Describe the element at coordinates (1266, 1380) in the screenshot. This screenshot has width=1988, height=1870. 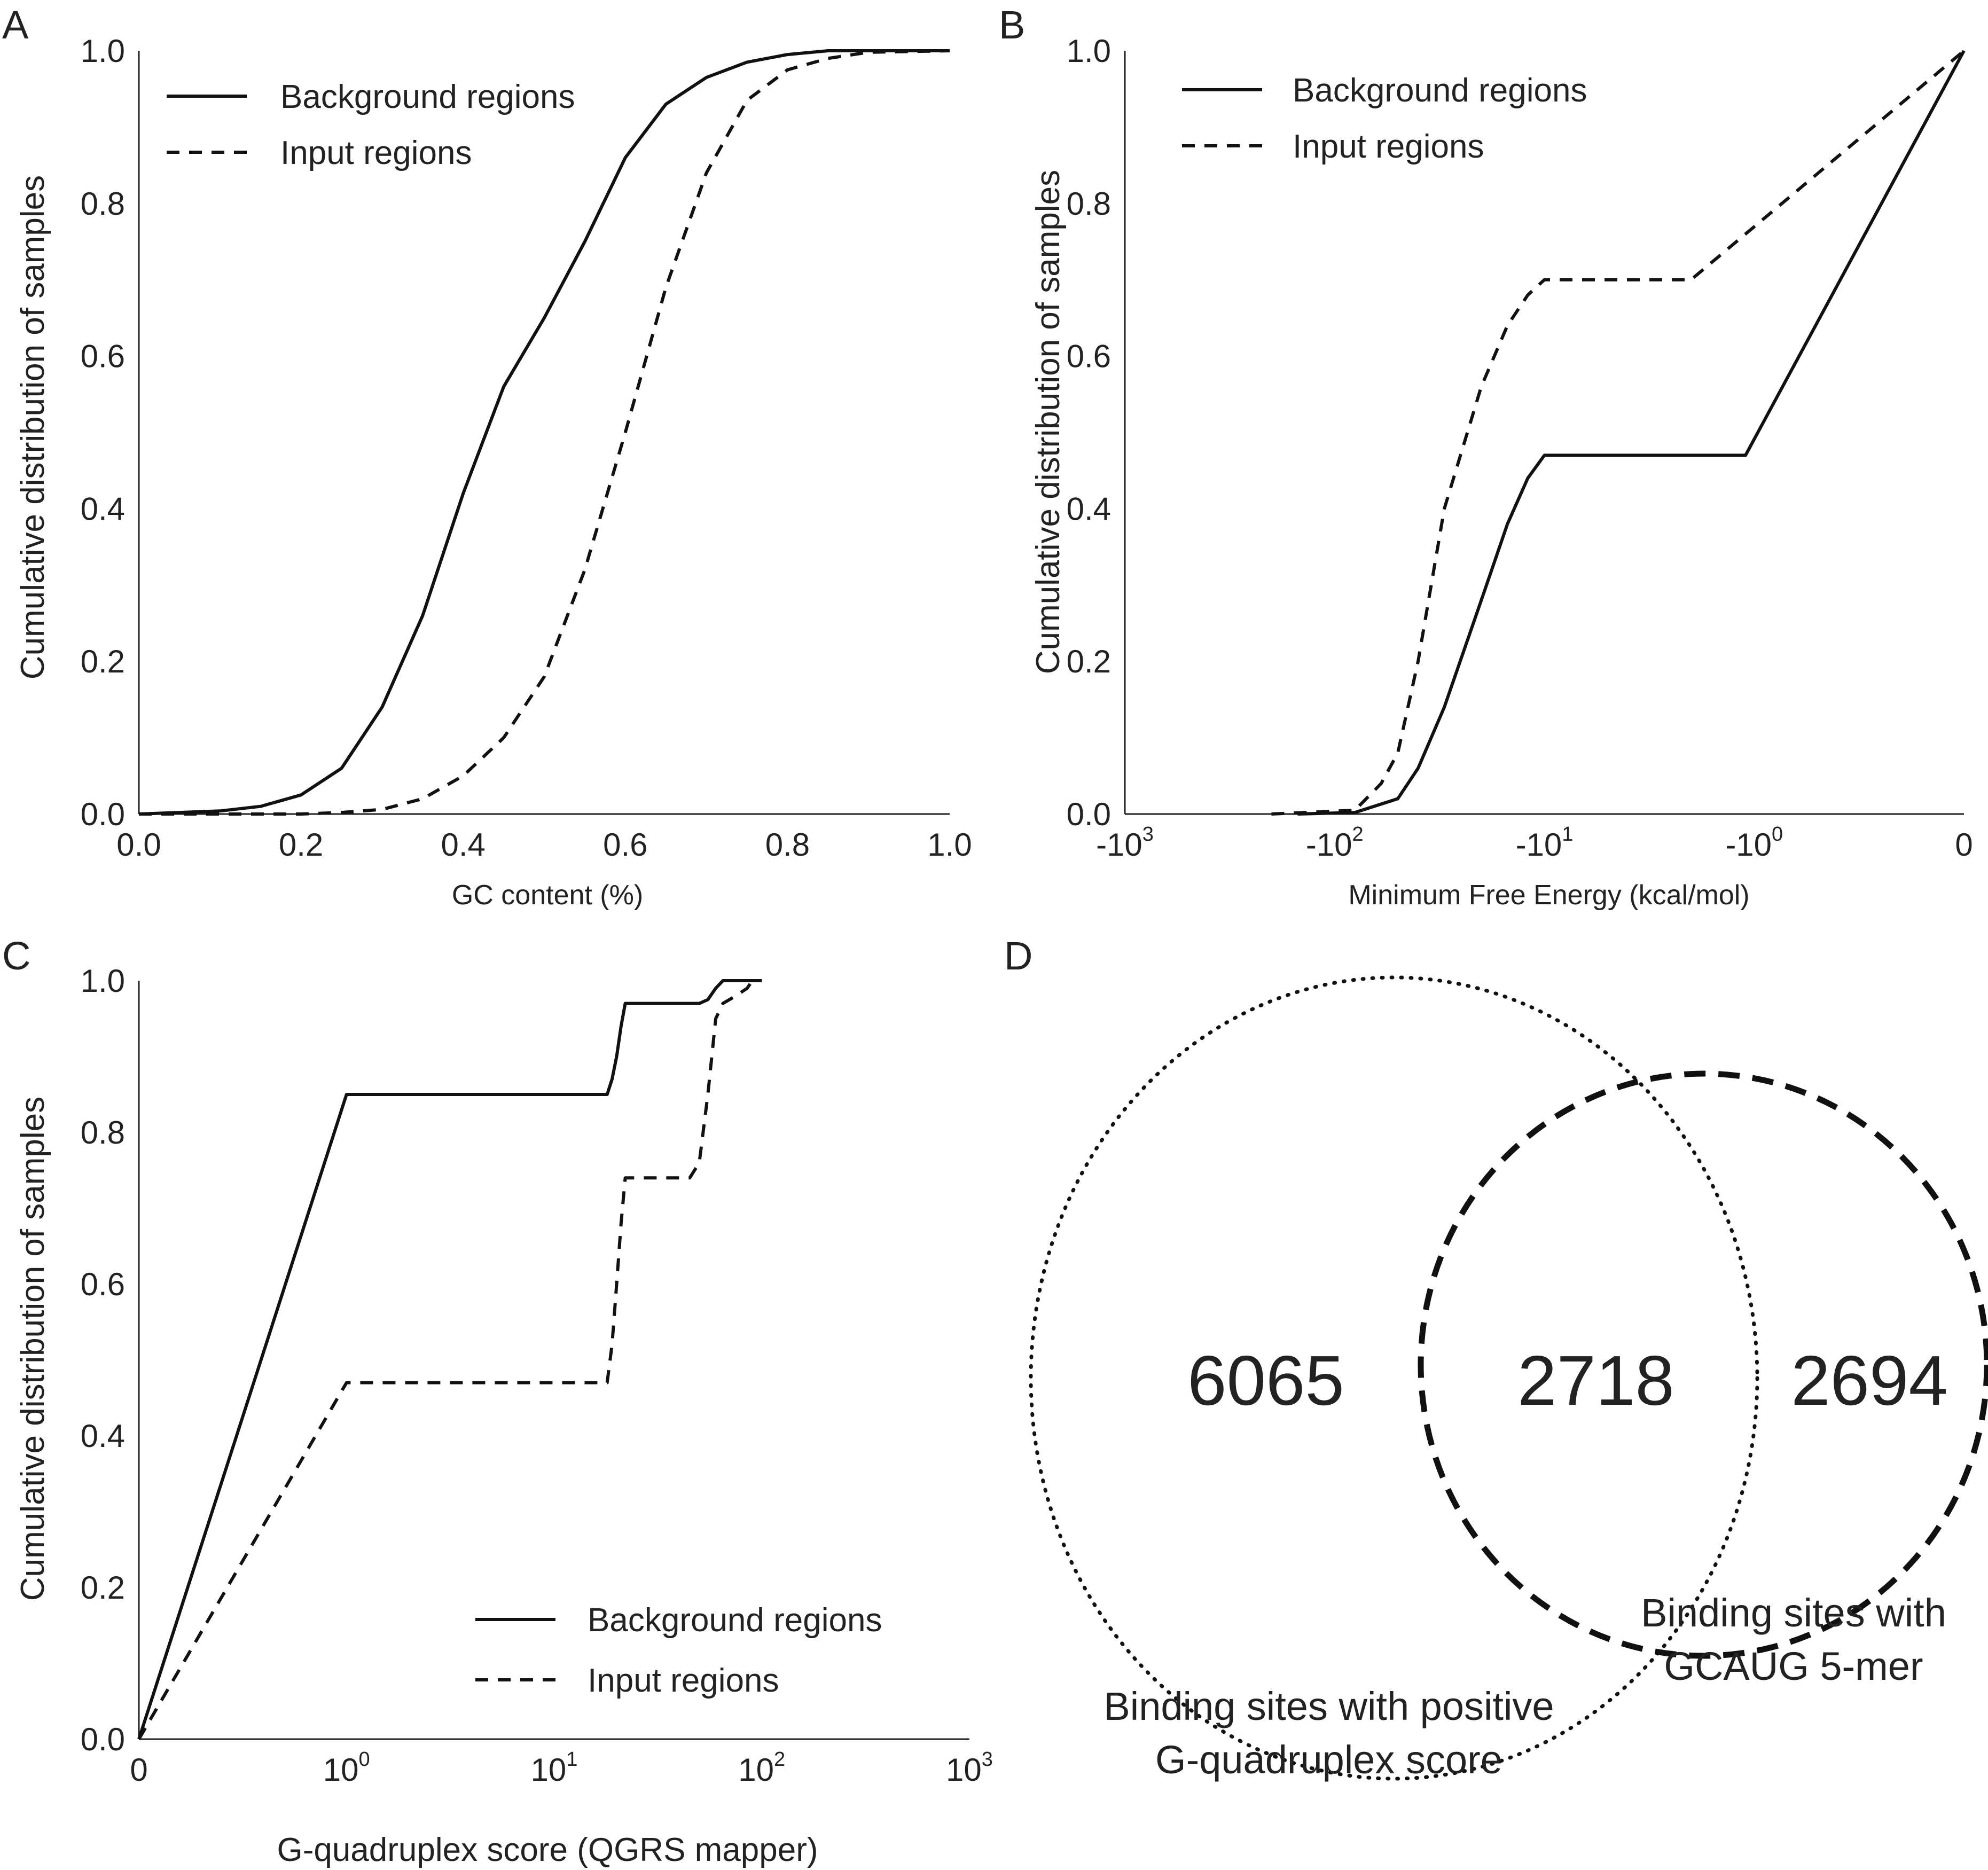
I see `venn-count-left-only: 6065` at that location.